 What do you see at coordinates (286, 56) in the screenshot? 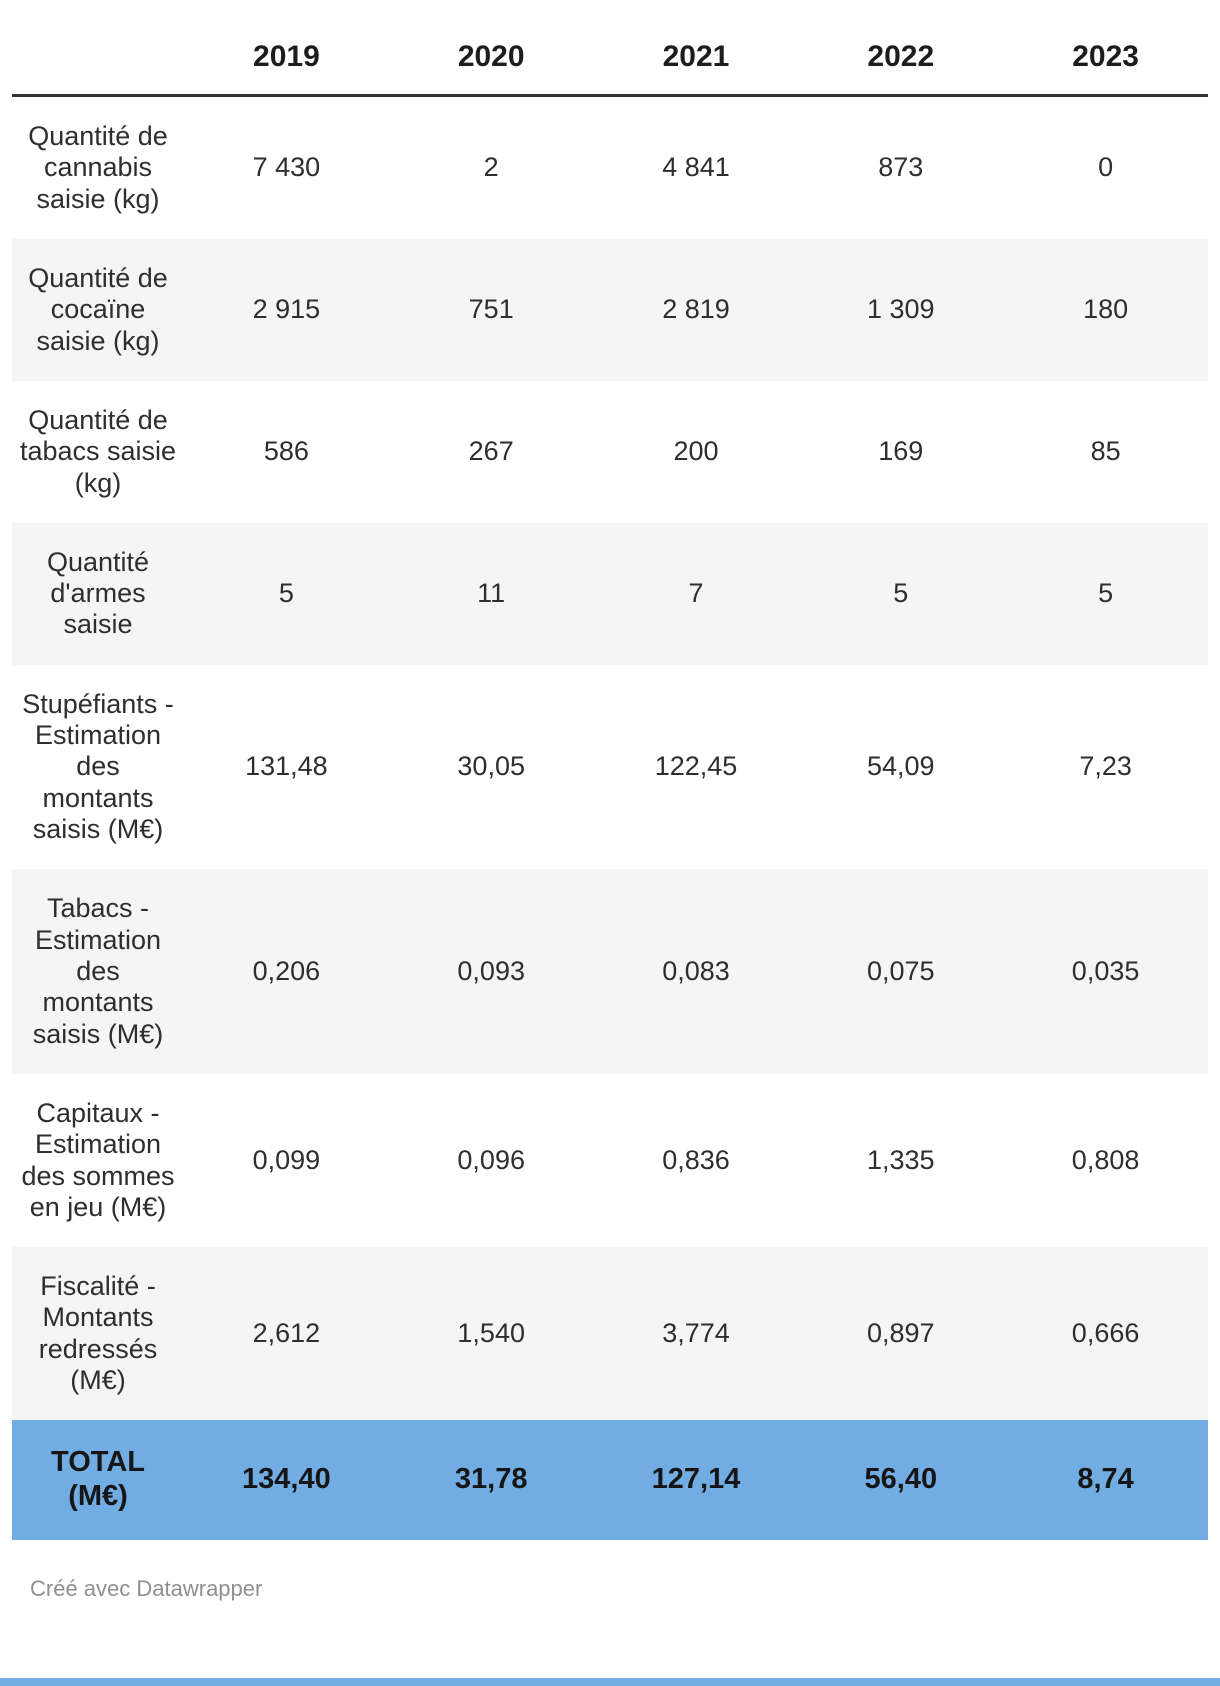
I see `col-header-2019: 2019` at bounding box center [286, 56].